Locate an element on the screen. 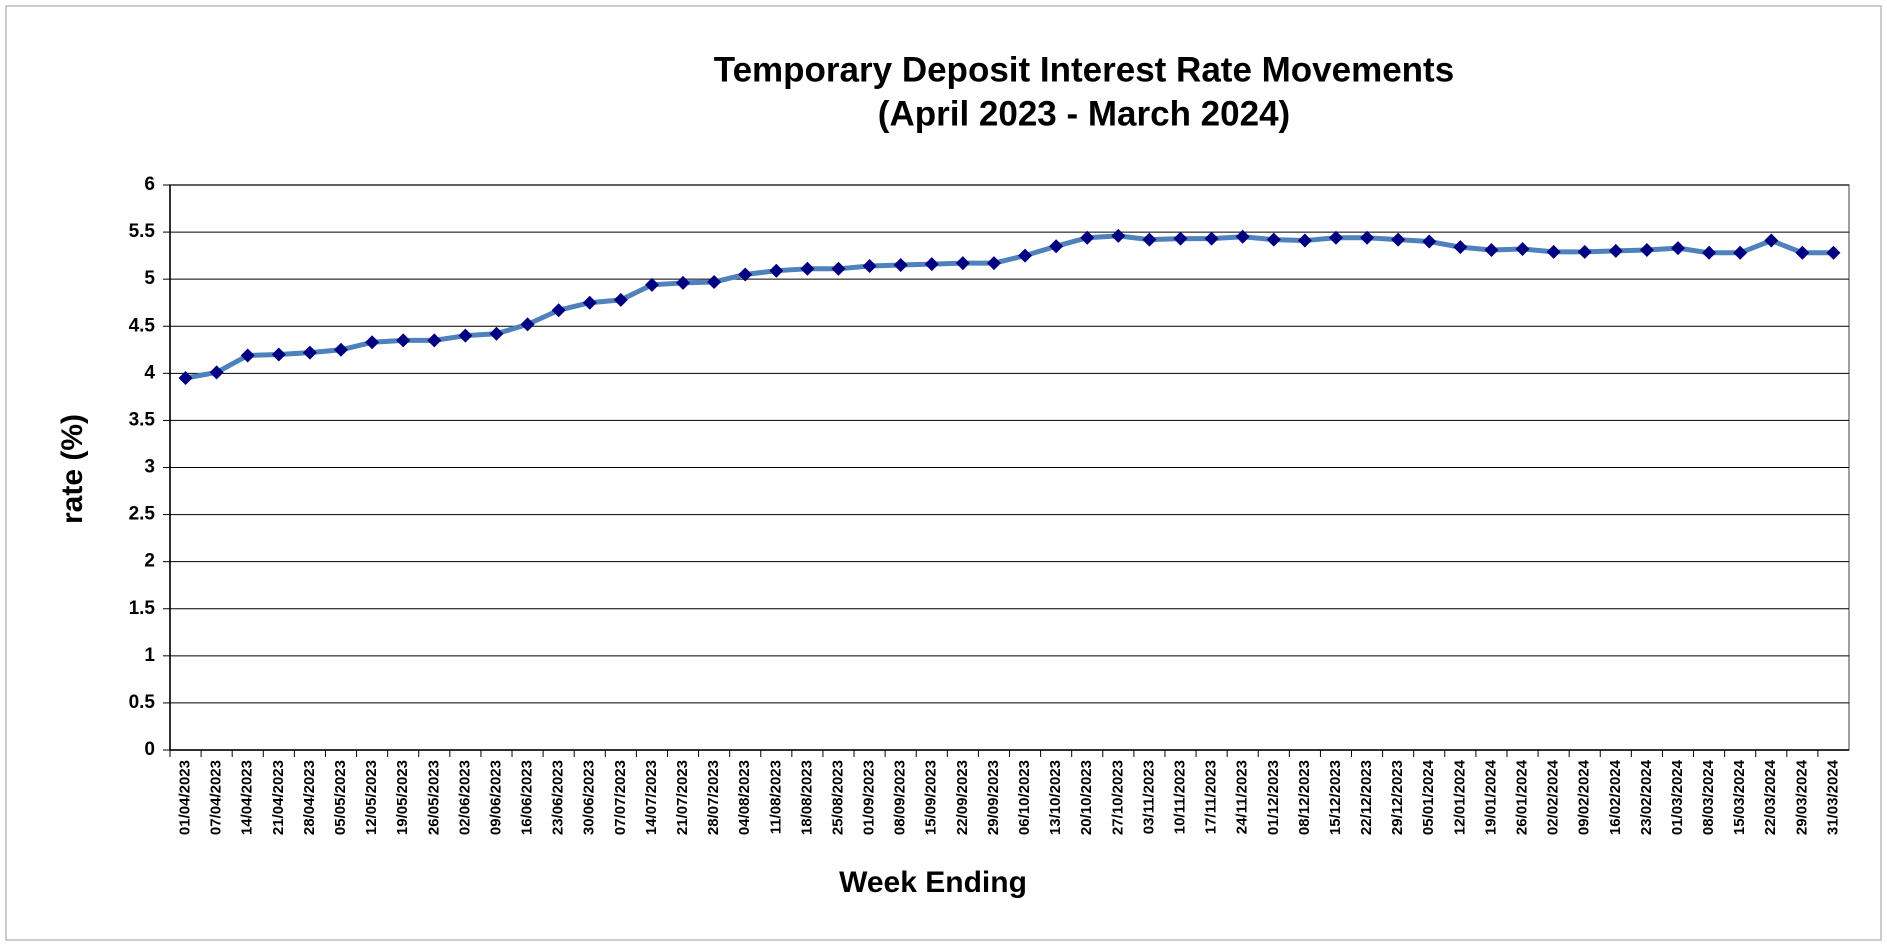 The height and width of the screenshot is (951, 1887). x-tick-label: 08/03/2024 is located at coordinates (1708, 797).